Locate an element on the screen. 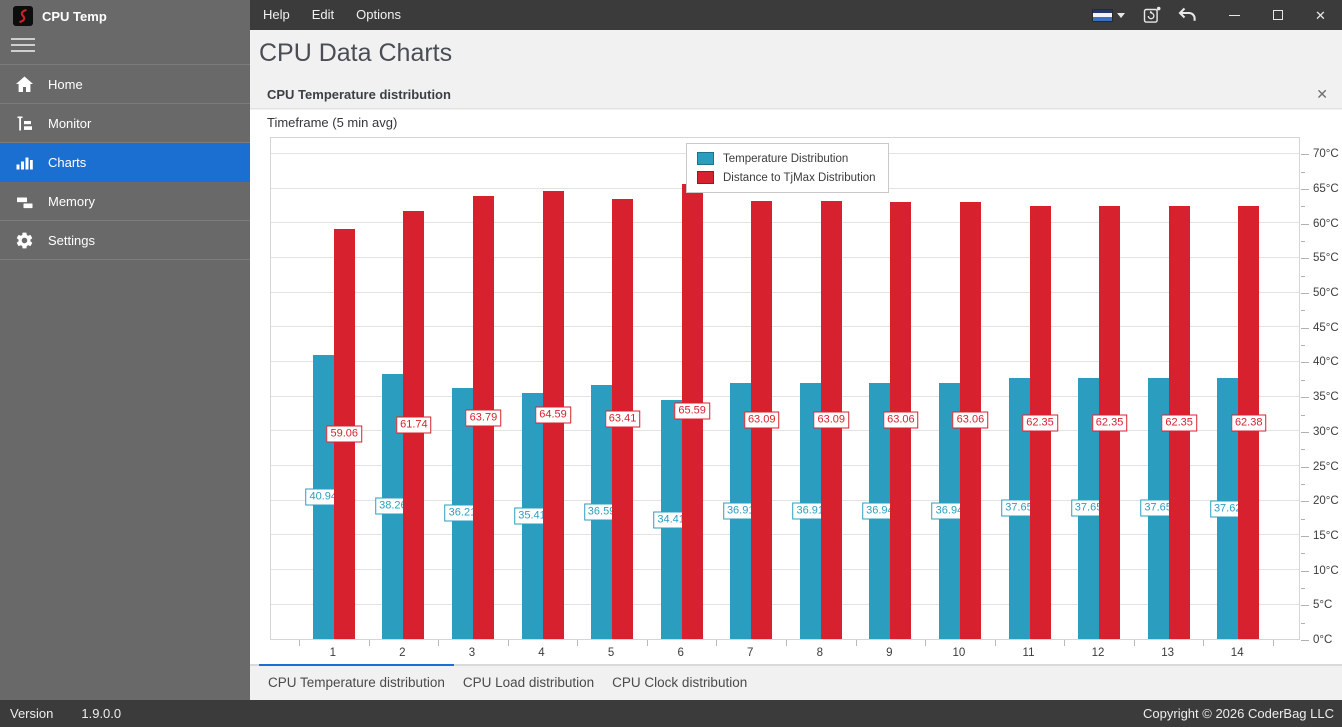 The image size is (1342, 727). close-icon: ✕ is located at coordinates (1320, 15).